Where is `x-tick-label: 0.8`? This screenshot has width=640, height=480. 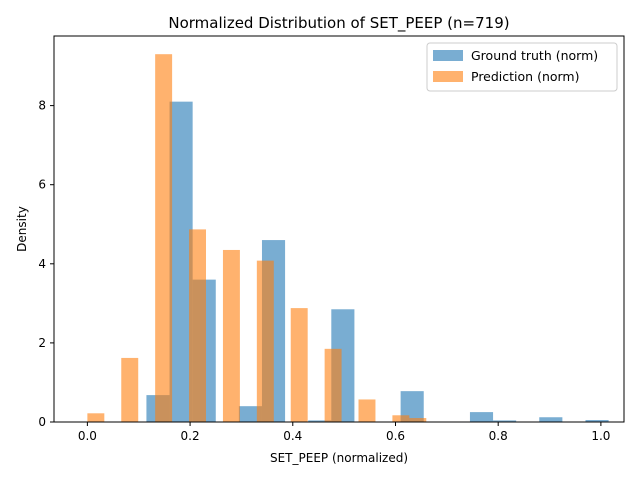
x-tick-label: 0.8 is located at coordinates (498, 436).